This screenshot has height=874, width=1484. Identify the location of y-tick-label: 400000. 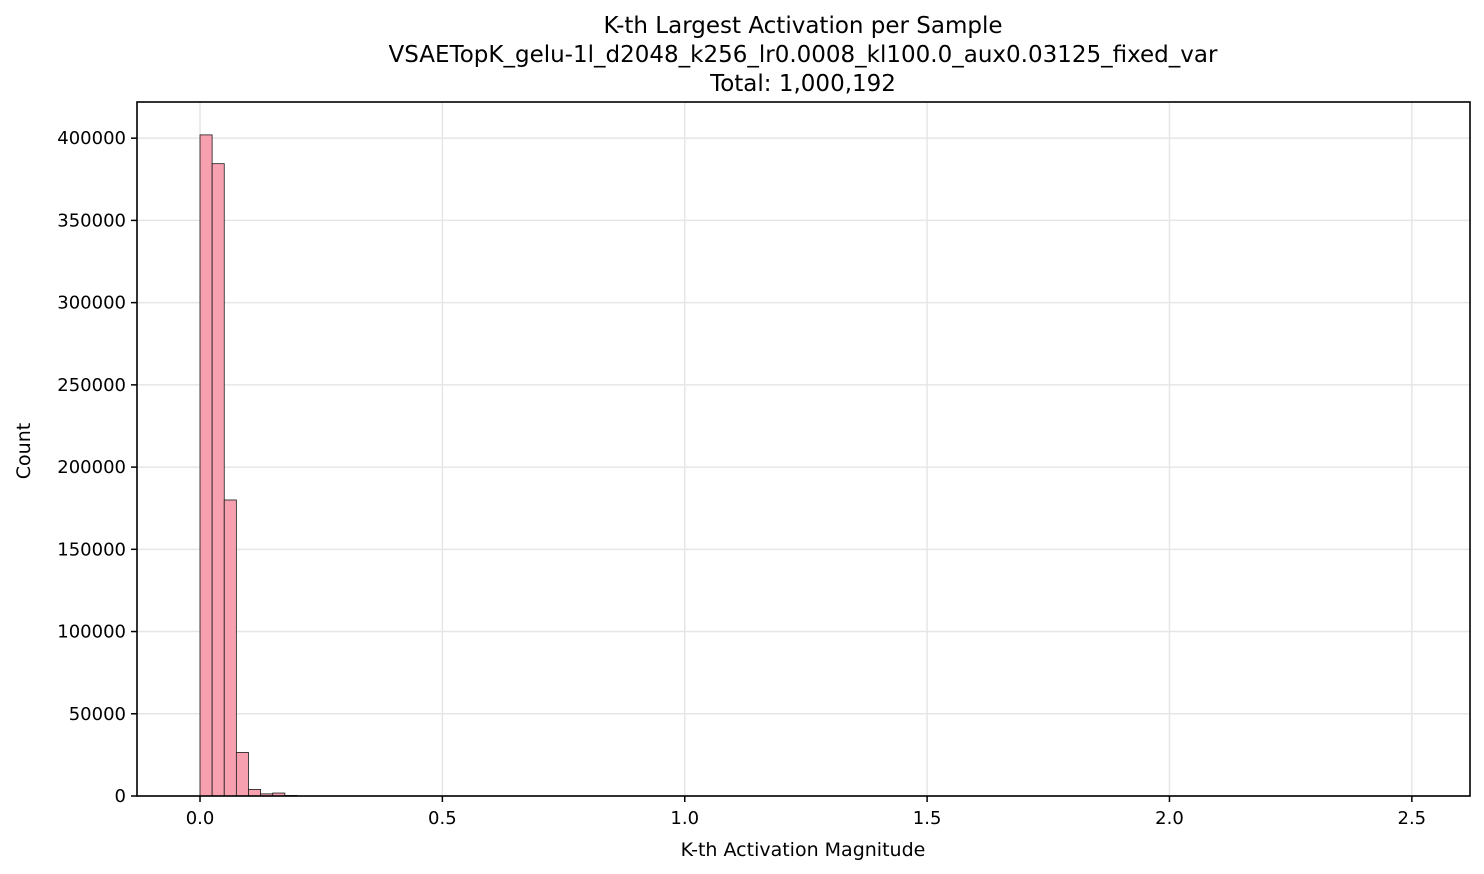
(91, 138).